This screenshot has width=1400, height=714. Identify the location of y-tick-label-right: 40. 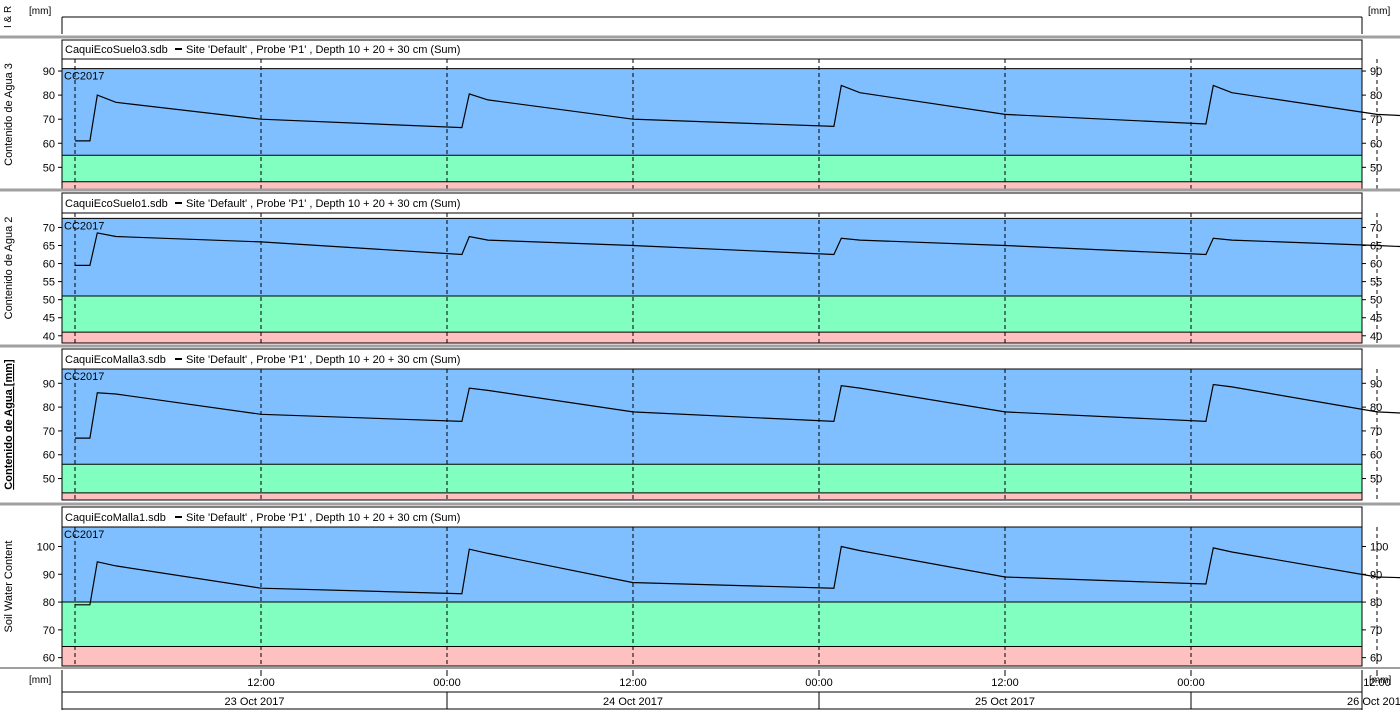
(1376, 337).